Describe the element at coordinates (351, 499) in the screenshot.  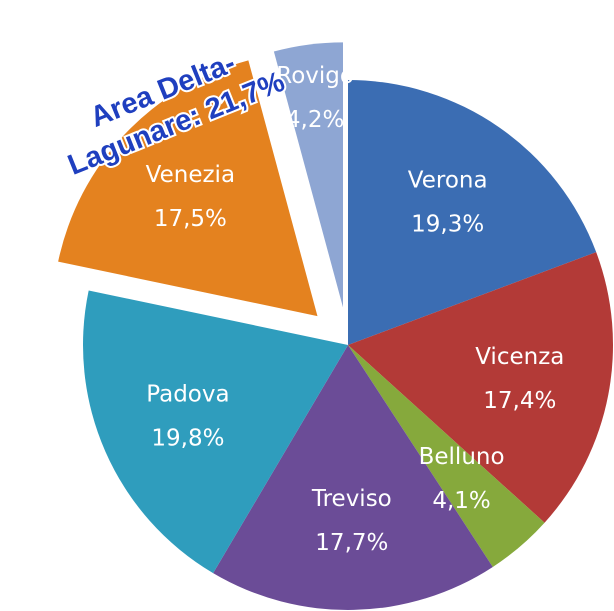
I see `slice-name: Treviso` at that location.